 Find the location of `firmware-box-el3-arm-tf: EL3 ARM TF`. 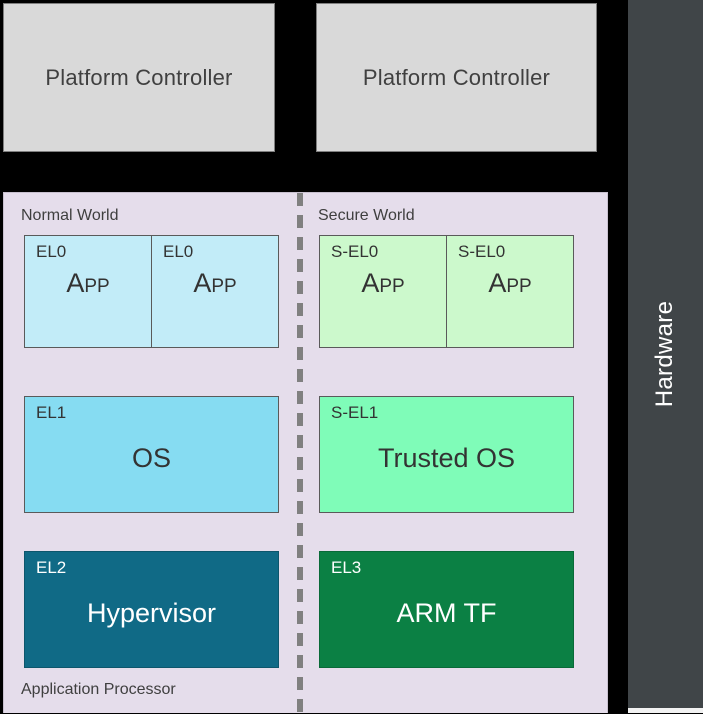

firmware-box-el3-arm-tf: EL3 ARM TF is located at coordinates (446, 609).